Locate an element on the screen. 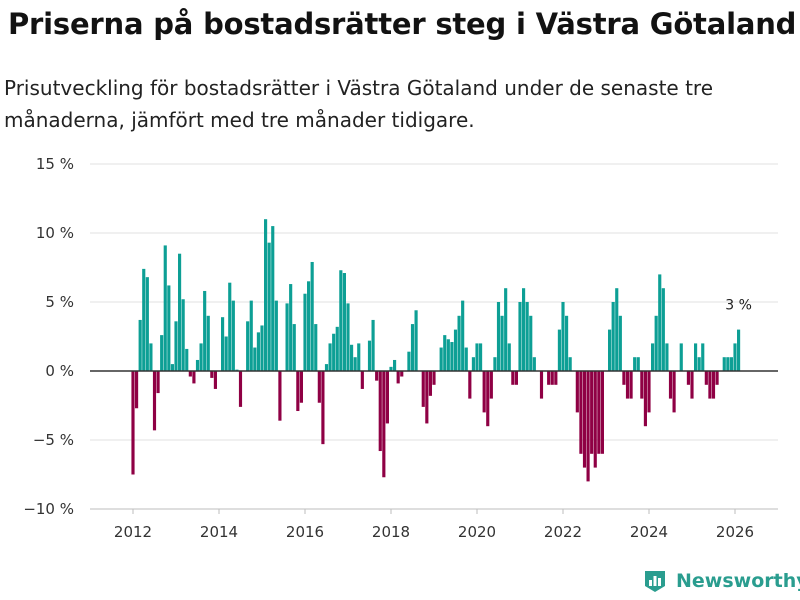  x-tick-label: 2016 is located at coordinates (305, 532).